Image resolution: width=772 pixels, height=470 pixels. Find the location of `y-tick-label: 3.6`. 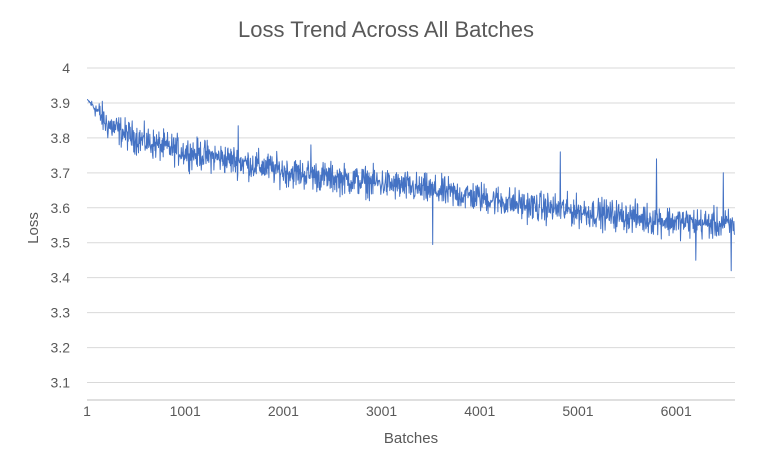

y-tick-label: 3.6 is located at coordinates (61, 208).